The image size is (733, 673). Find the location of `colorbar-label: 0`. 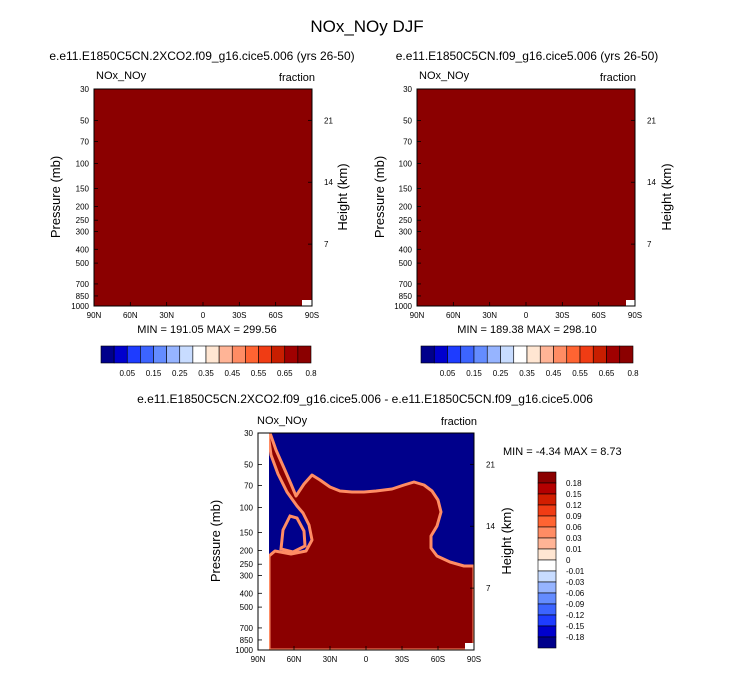

colorbar-label: 0 is located at coordinates (568, 560).